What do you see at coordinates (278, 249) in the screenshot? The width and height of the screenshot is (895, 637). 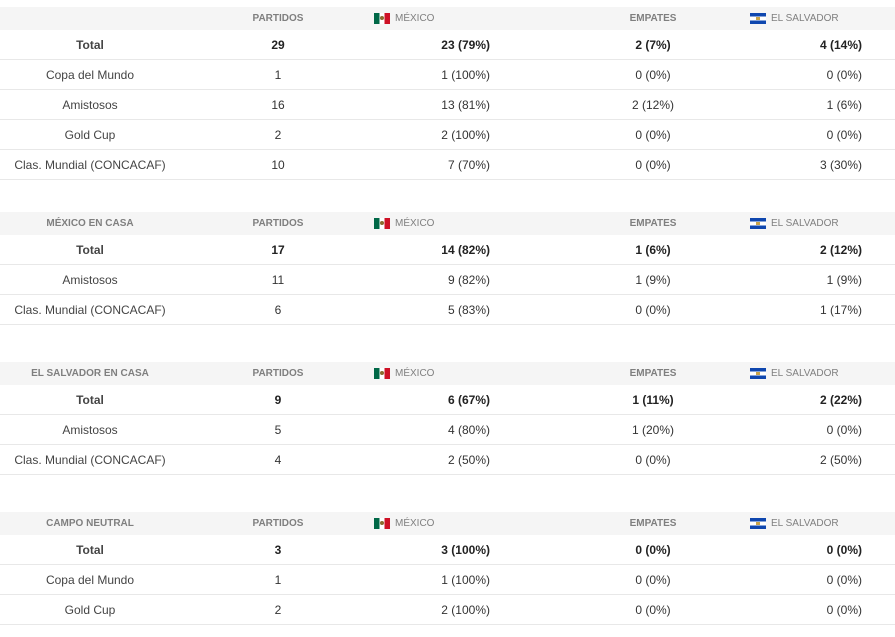 I see `partidos-value: 17` at bounding box center [278, 249].